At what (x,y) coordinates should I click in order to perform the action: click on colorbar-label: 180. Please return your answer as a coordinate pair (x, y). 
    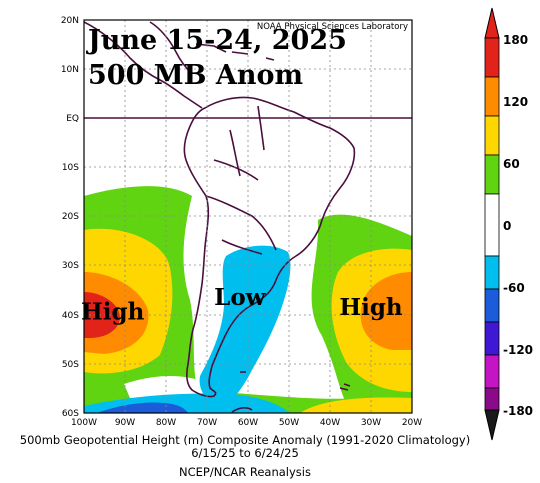
    Looking at the image, I should click on (515, 40).